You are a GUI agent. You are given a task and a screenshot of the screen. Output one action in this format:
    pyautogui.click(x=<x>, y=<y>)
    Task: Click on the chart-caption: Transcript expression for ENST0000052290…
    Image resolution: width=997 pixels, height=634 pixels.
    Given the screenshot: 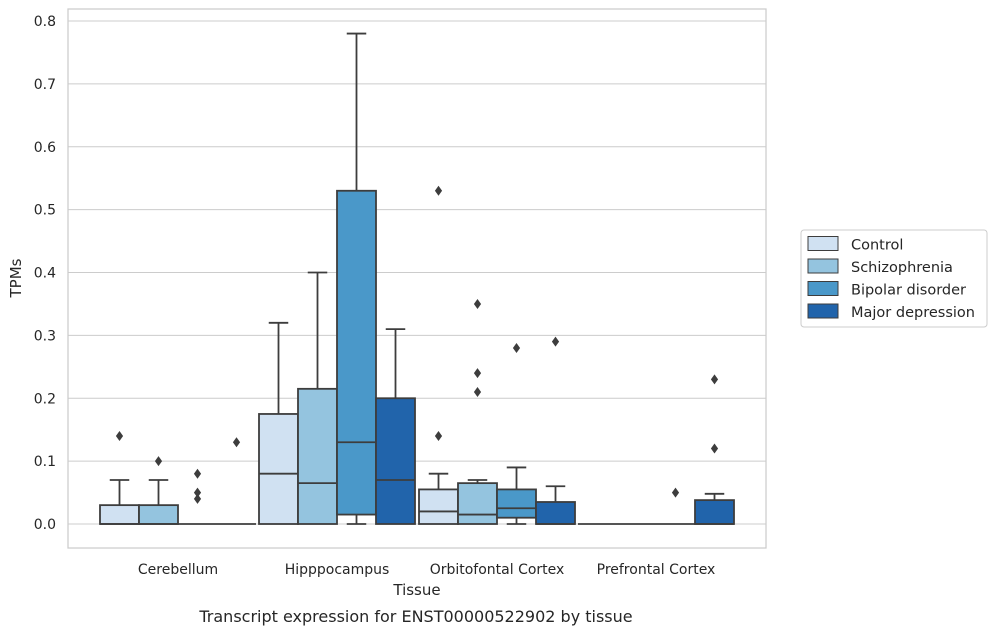 What is the action you would take?
    pyautogui.click(x=415, y=616)
    